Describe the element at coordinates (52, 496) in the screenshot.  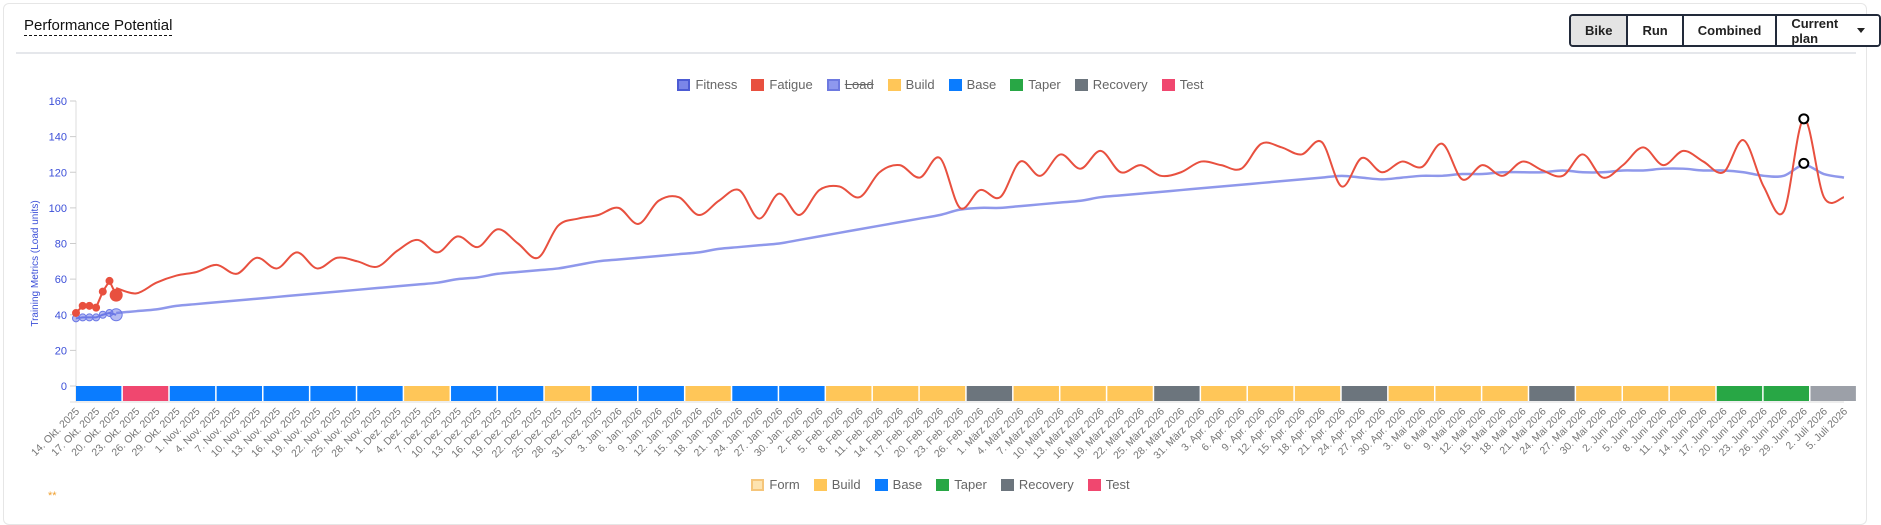
I see `footnote-marker: **` at that location.